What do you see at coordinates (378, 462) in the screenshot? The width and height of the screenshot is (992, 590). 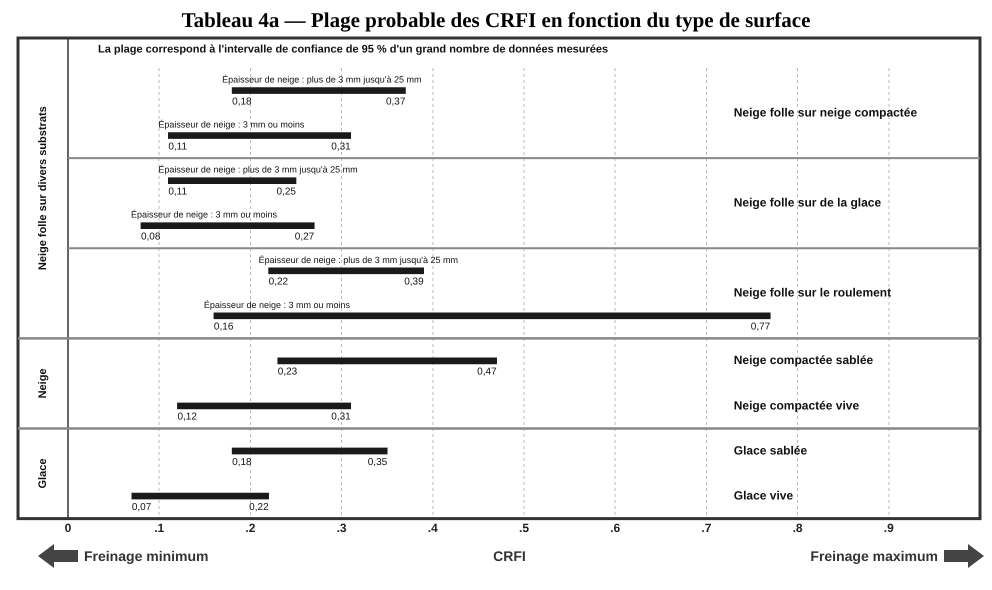 I see `data-label: 0,35` at bounding box center [378, 462].